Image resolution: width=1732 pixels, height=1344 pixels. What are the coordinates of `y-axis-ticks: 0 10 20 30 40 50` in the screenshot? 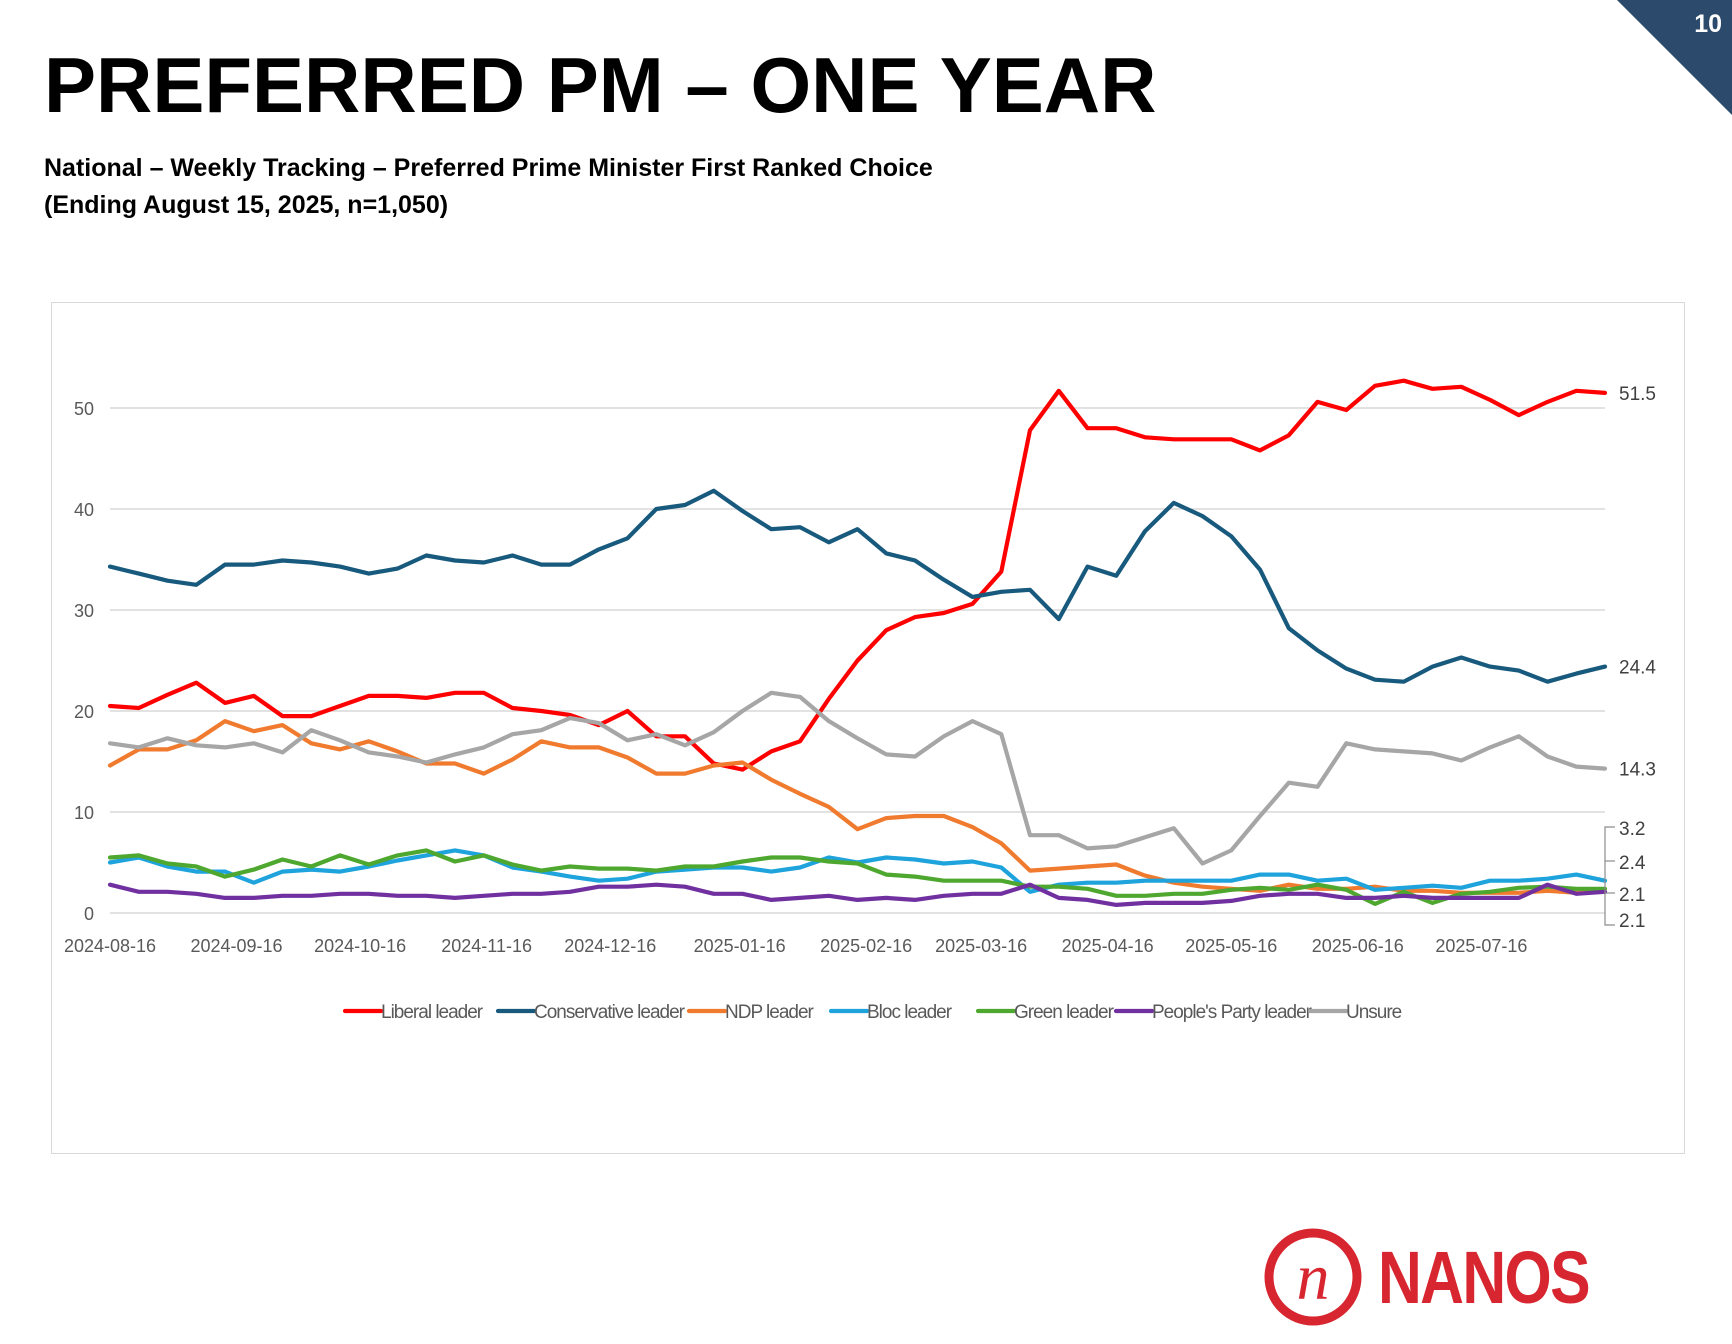 It's located at (84, 661).